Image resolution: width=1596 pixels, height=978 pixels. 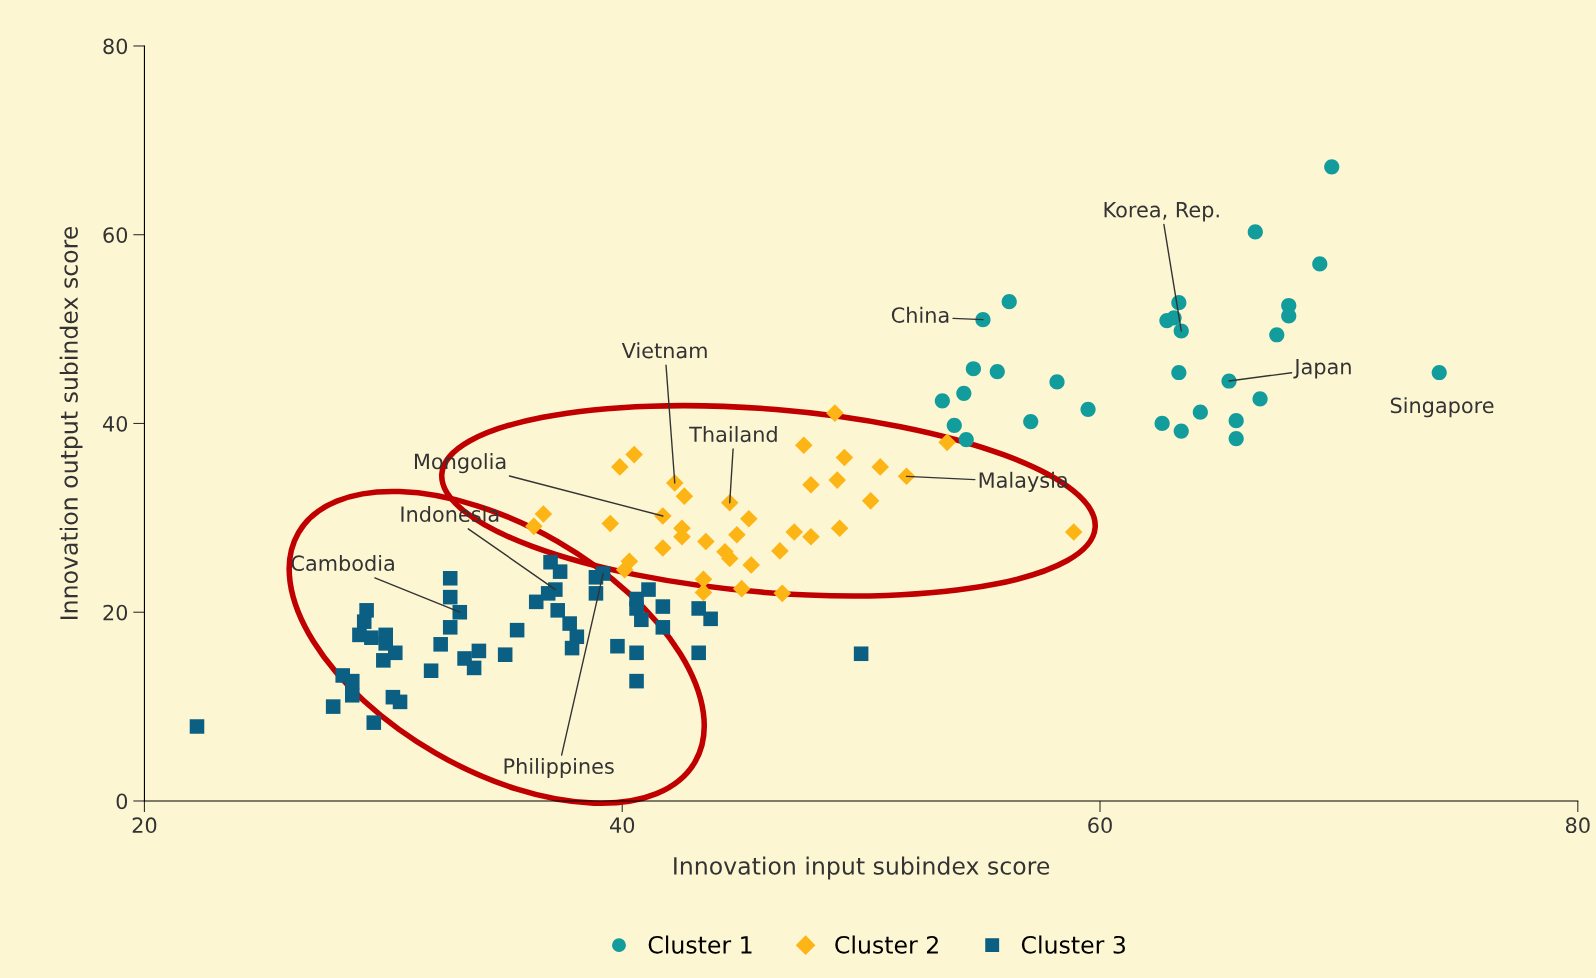 I want to click on annotation: Thailand, so click(x=733, y=434).